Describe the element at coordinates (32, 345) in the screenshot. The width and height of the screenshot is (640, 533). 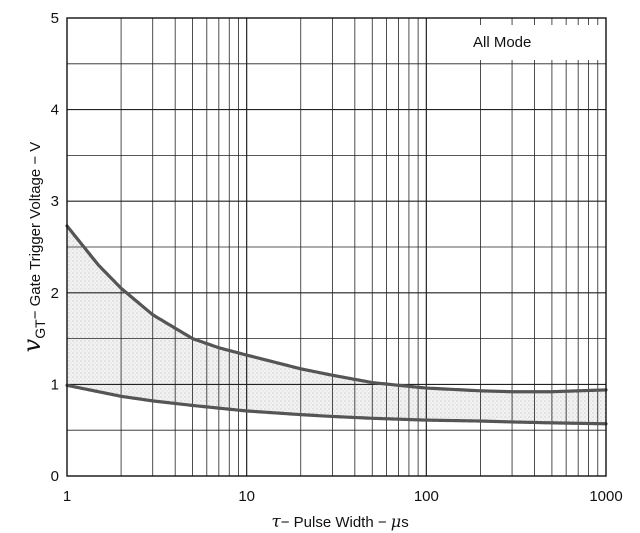
I see `y-axis-symbol: v` at that location.